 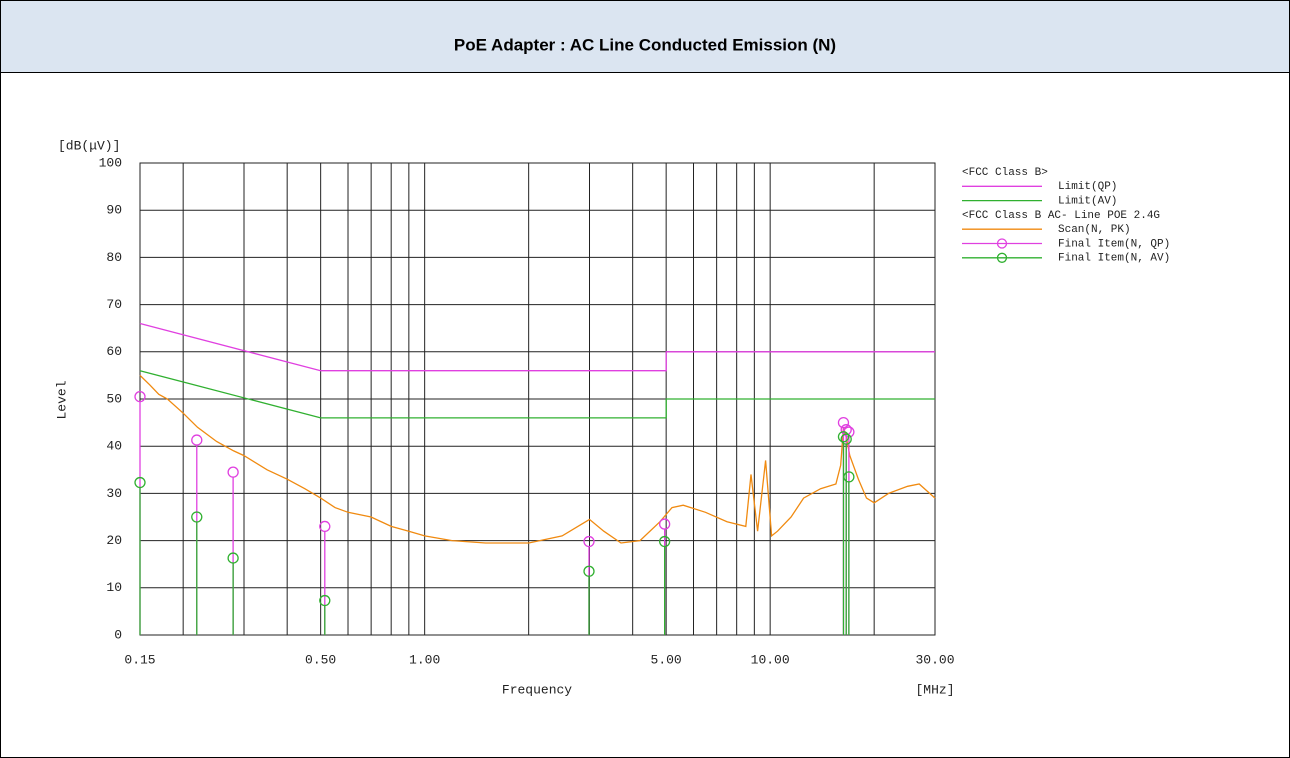 What do you see at coordinates (118, 634) in the screenshot?
I see `y-tick-label: 0` at bounding box center [118, 634].